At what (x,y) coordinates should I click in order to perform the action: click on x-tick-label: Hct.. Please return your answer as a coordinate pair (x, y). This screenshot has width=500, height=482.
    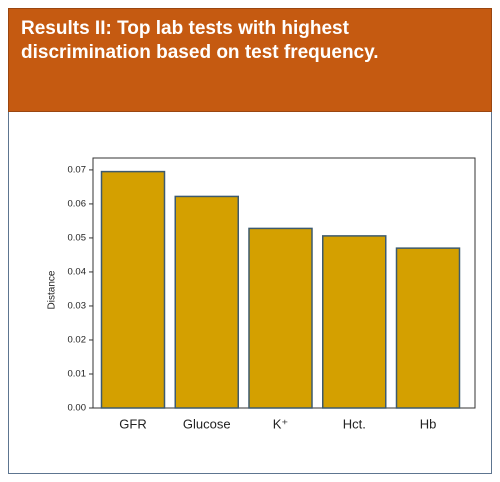
    Looking at the image, I should click on (354, 423).